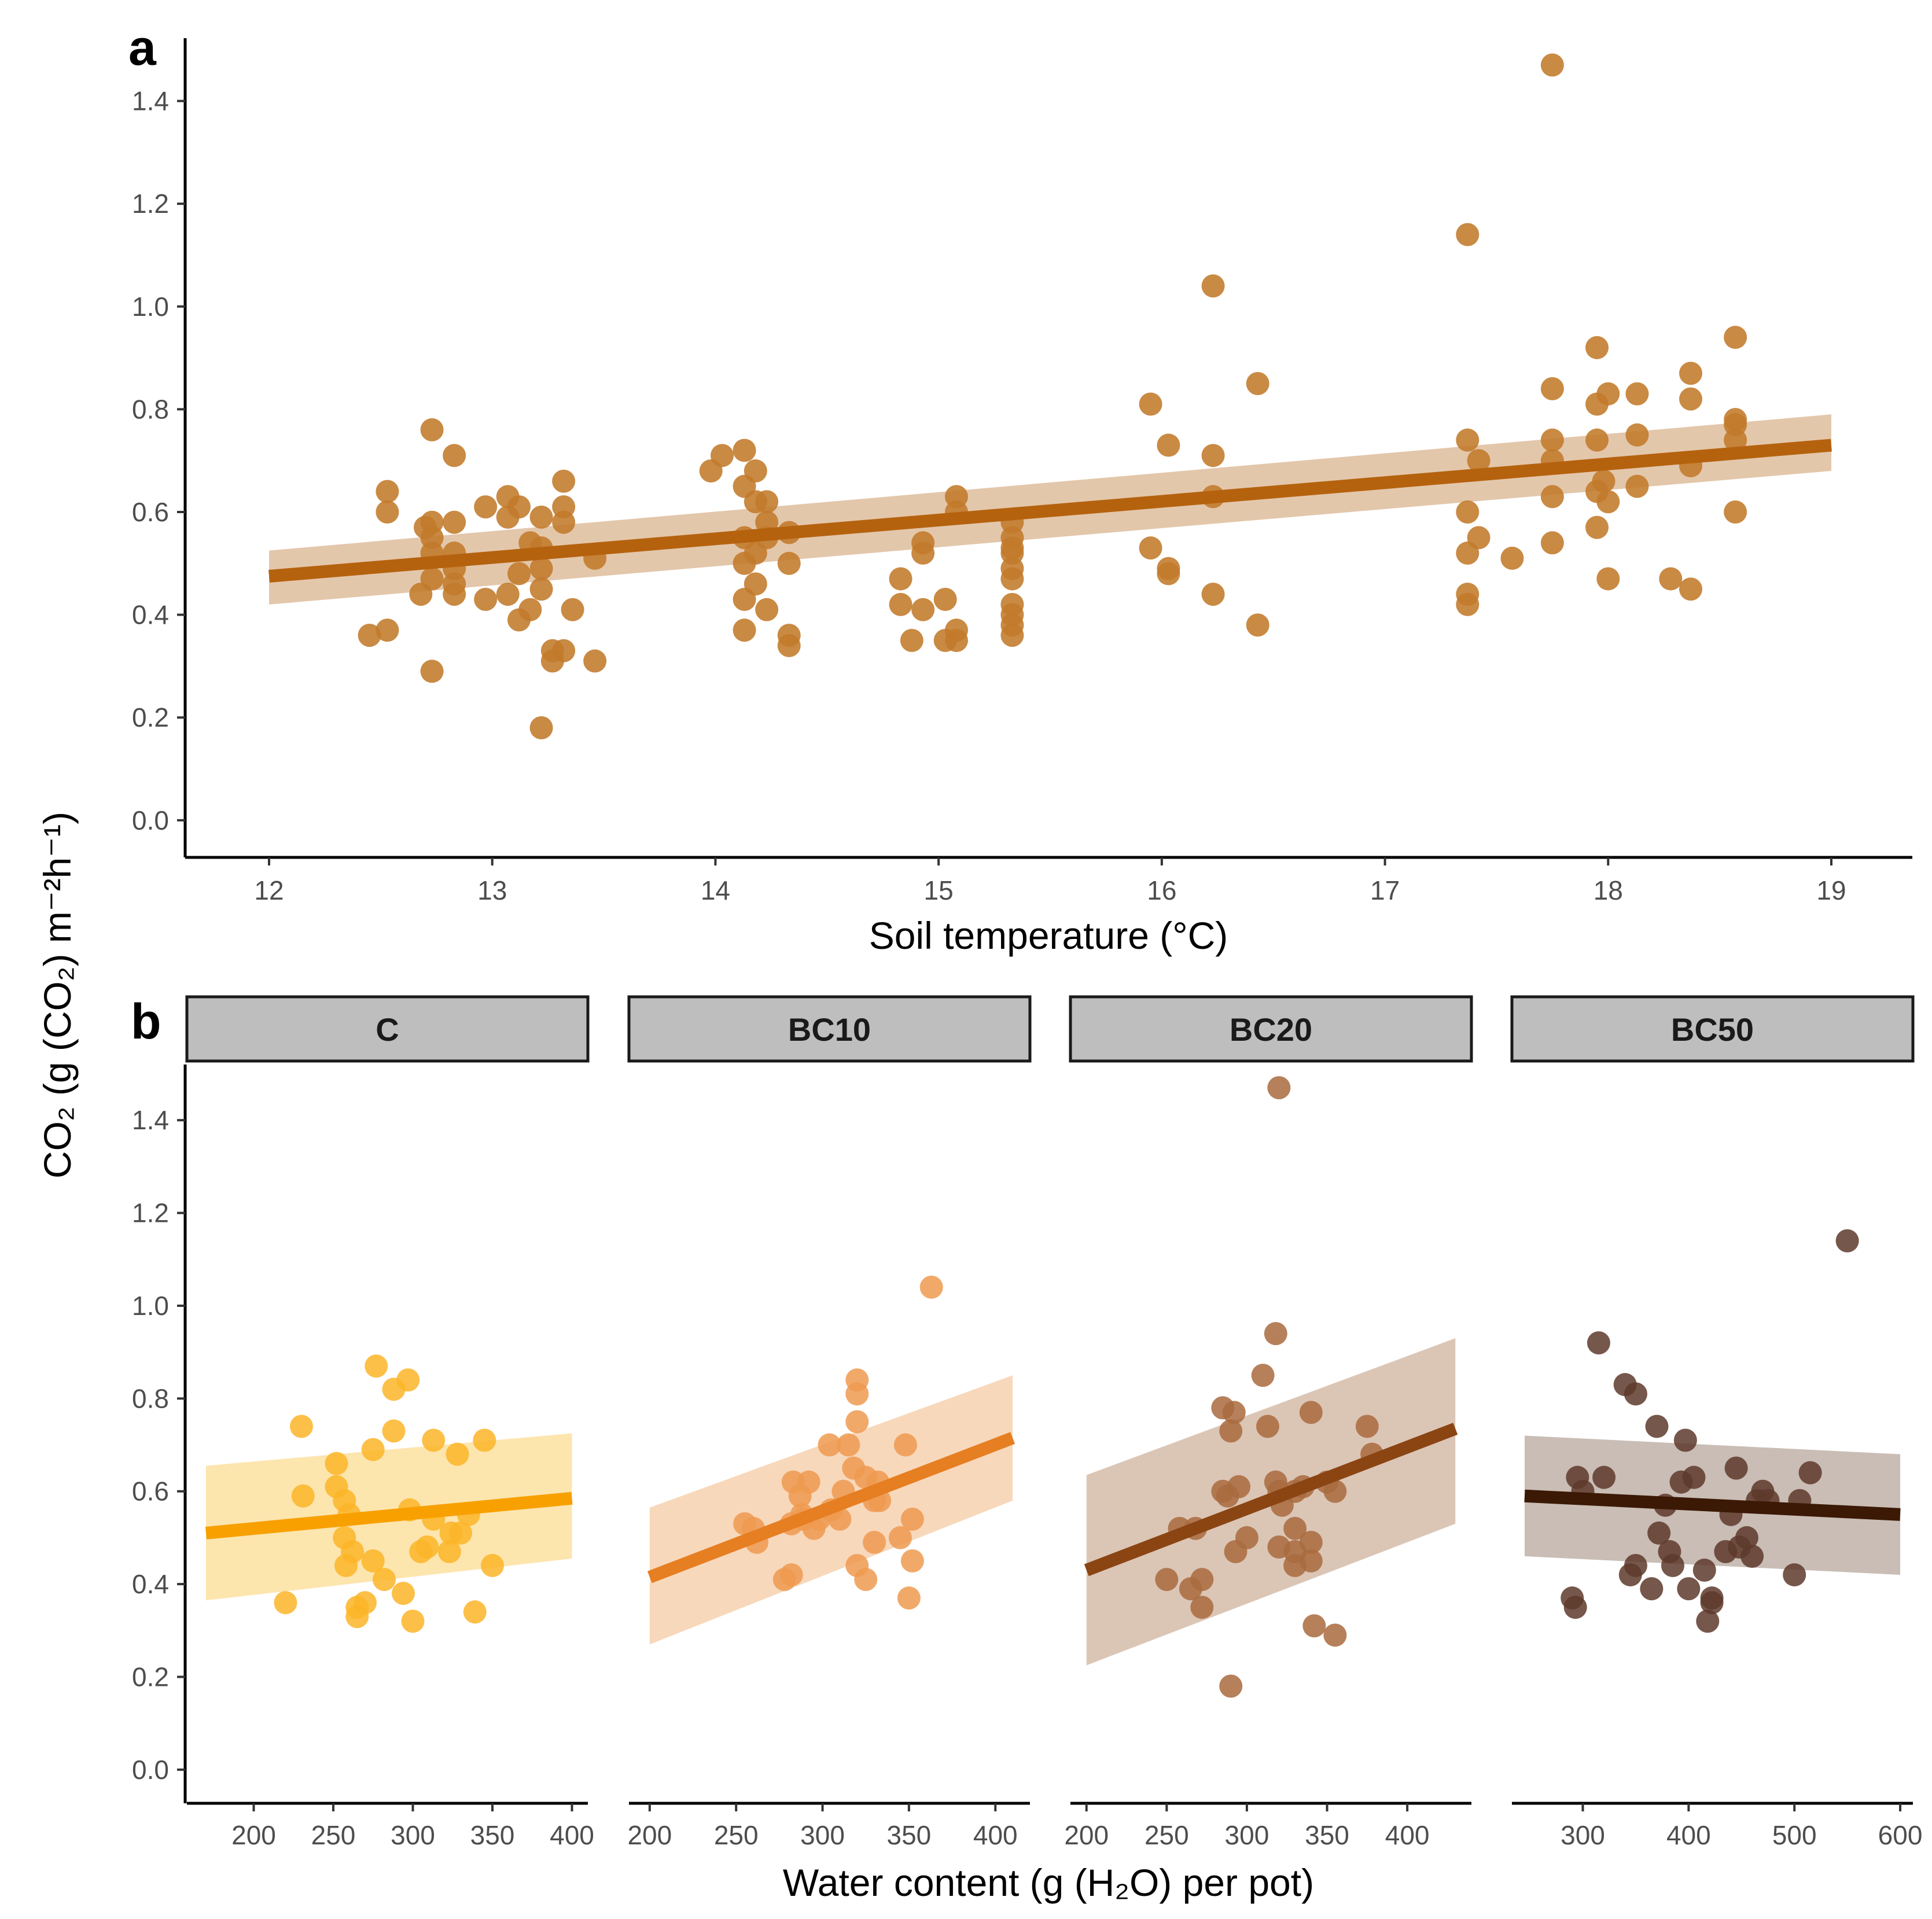 The height and width of the screenshot is (1919, 1932). Describe the element at coordinates (150, 820) in the screenshot. I see `a-y-tick-label: 0.0` at that location.